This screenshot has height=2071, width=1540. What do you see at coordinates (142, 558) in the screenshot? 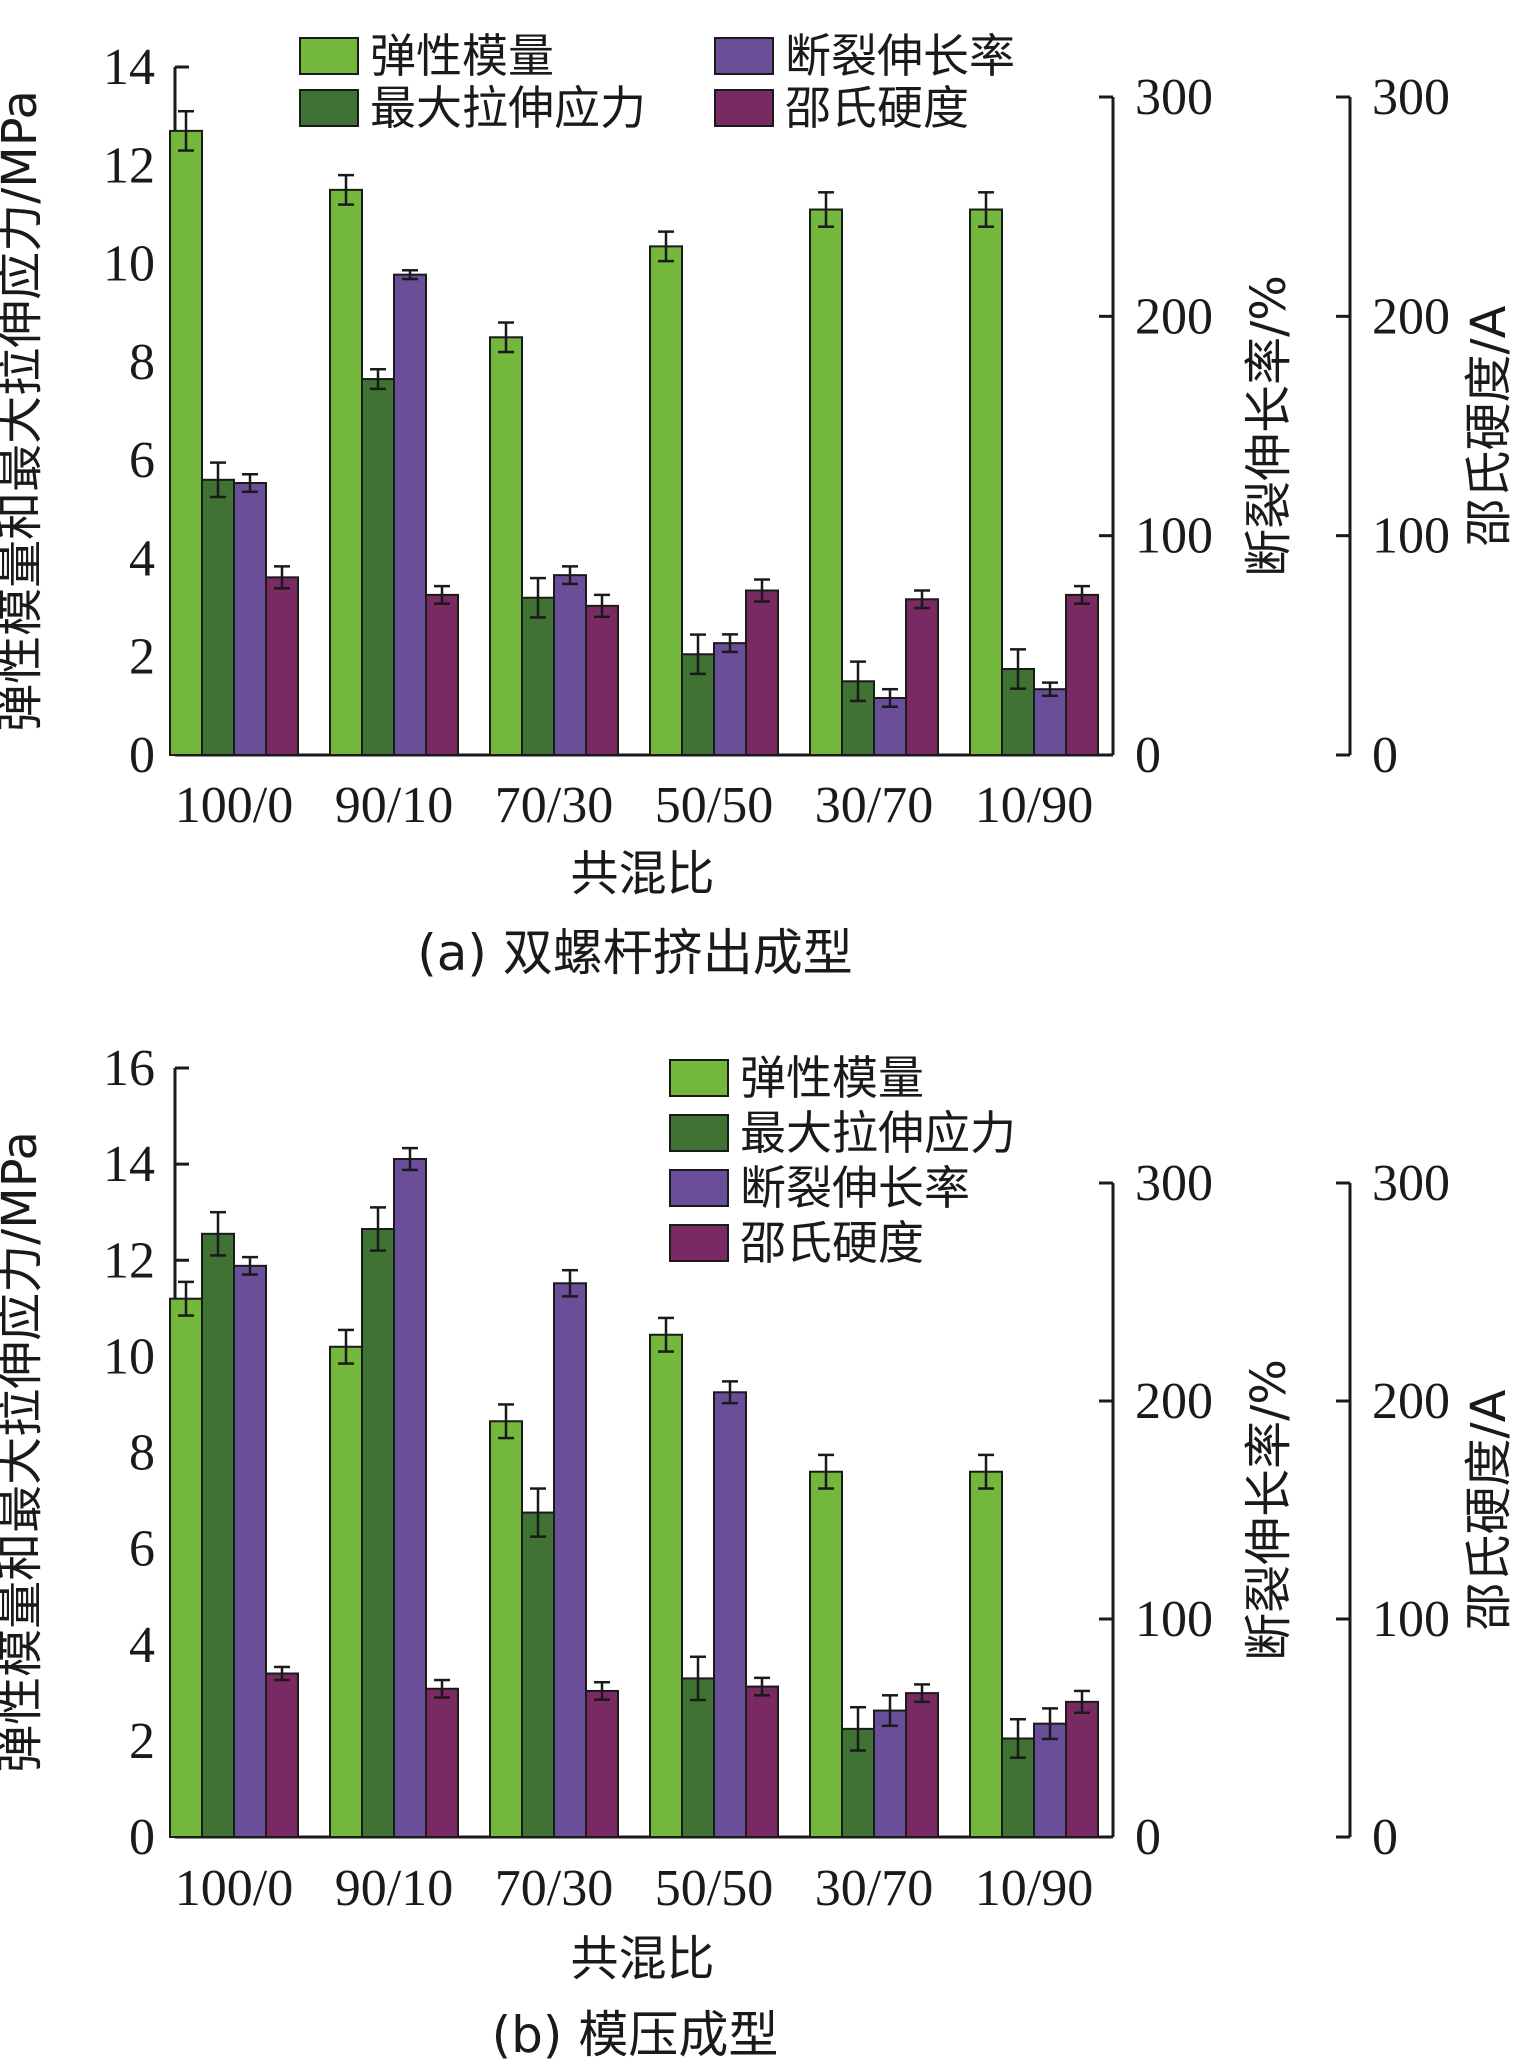
I see `left-tick-label: 4` at bounding box center [142, 558].